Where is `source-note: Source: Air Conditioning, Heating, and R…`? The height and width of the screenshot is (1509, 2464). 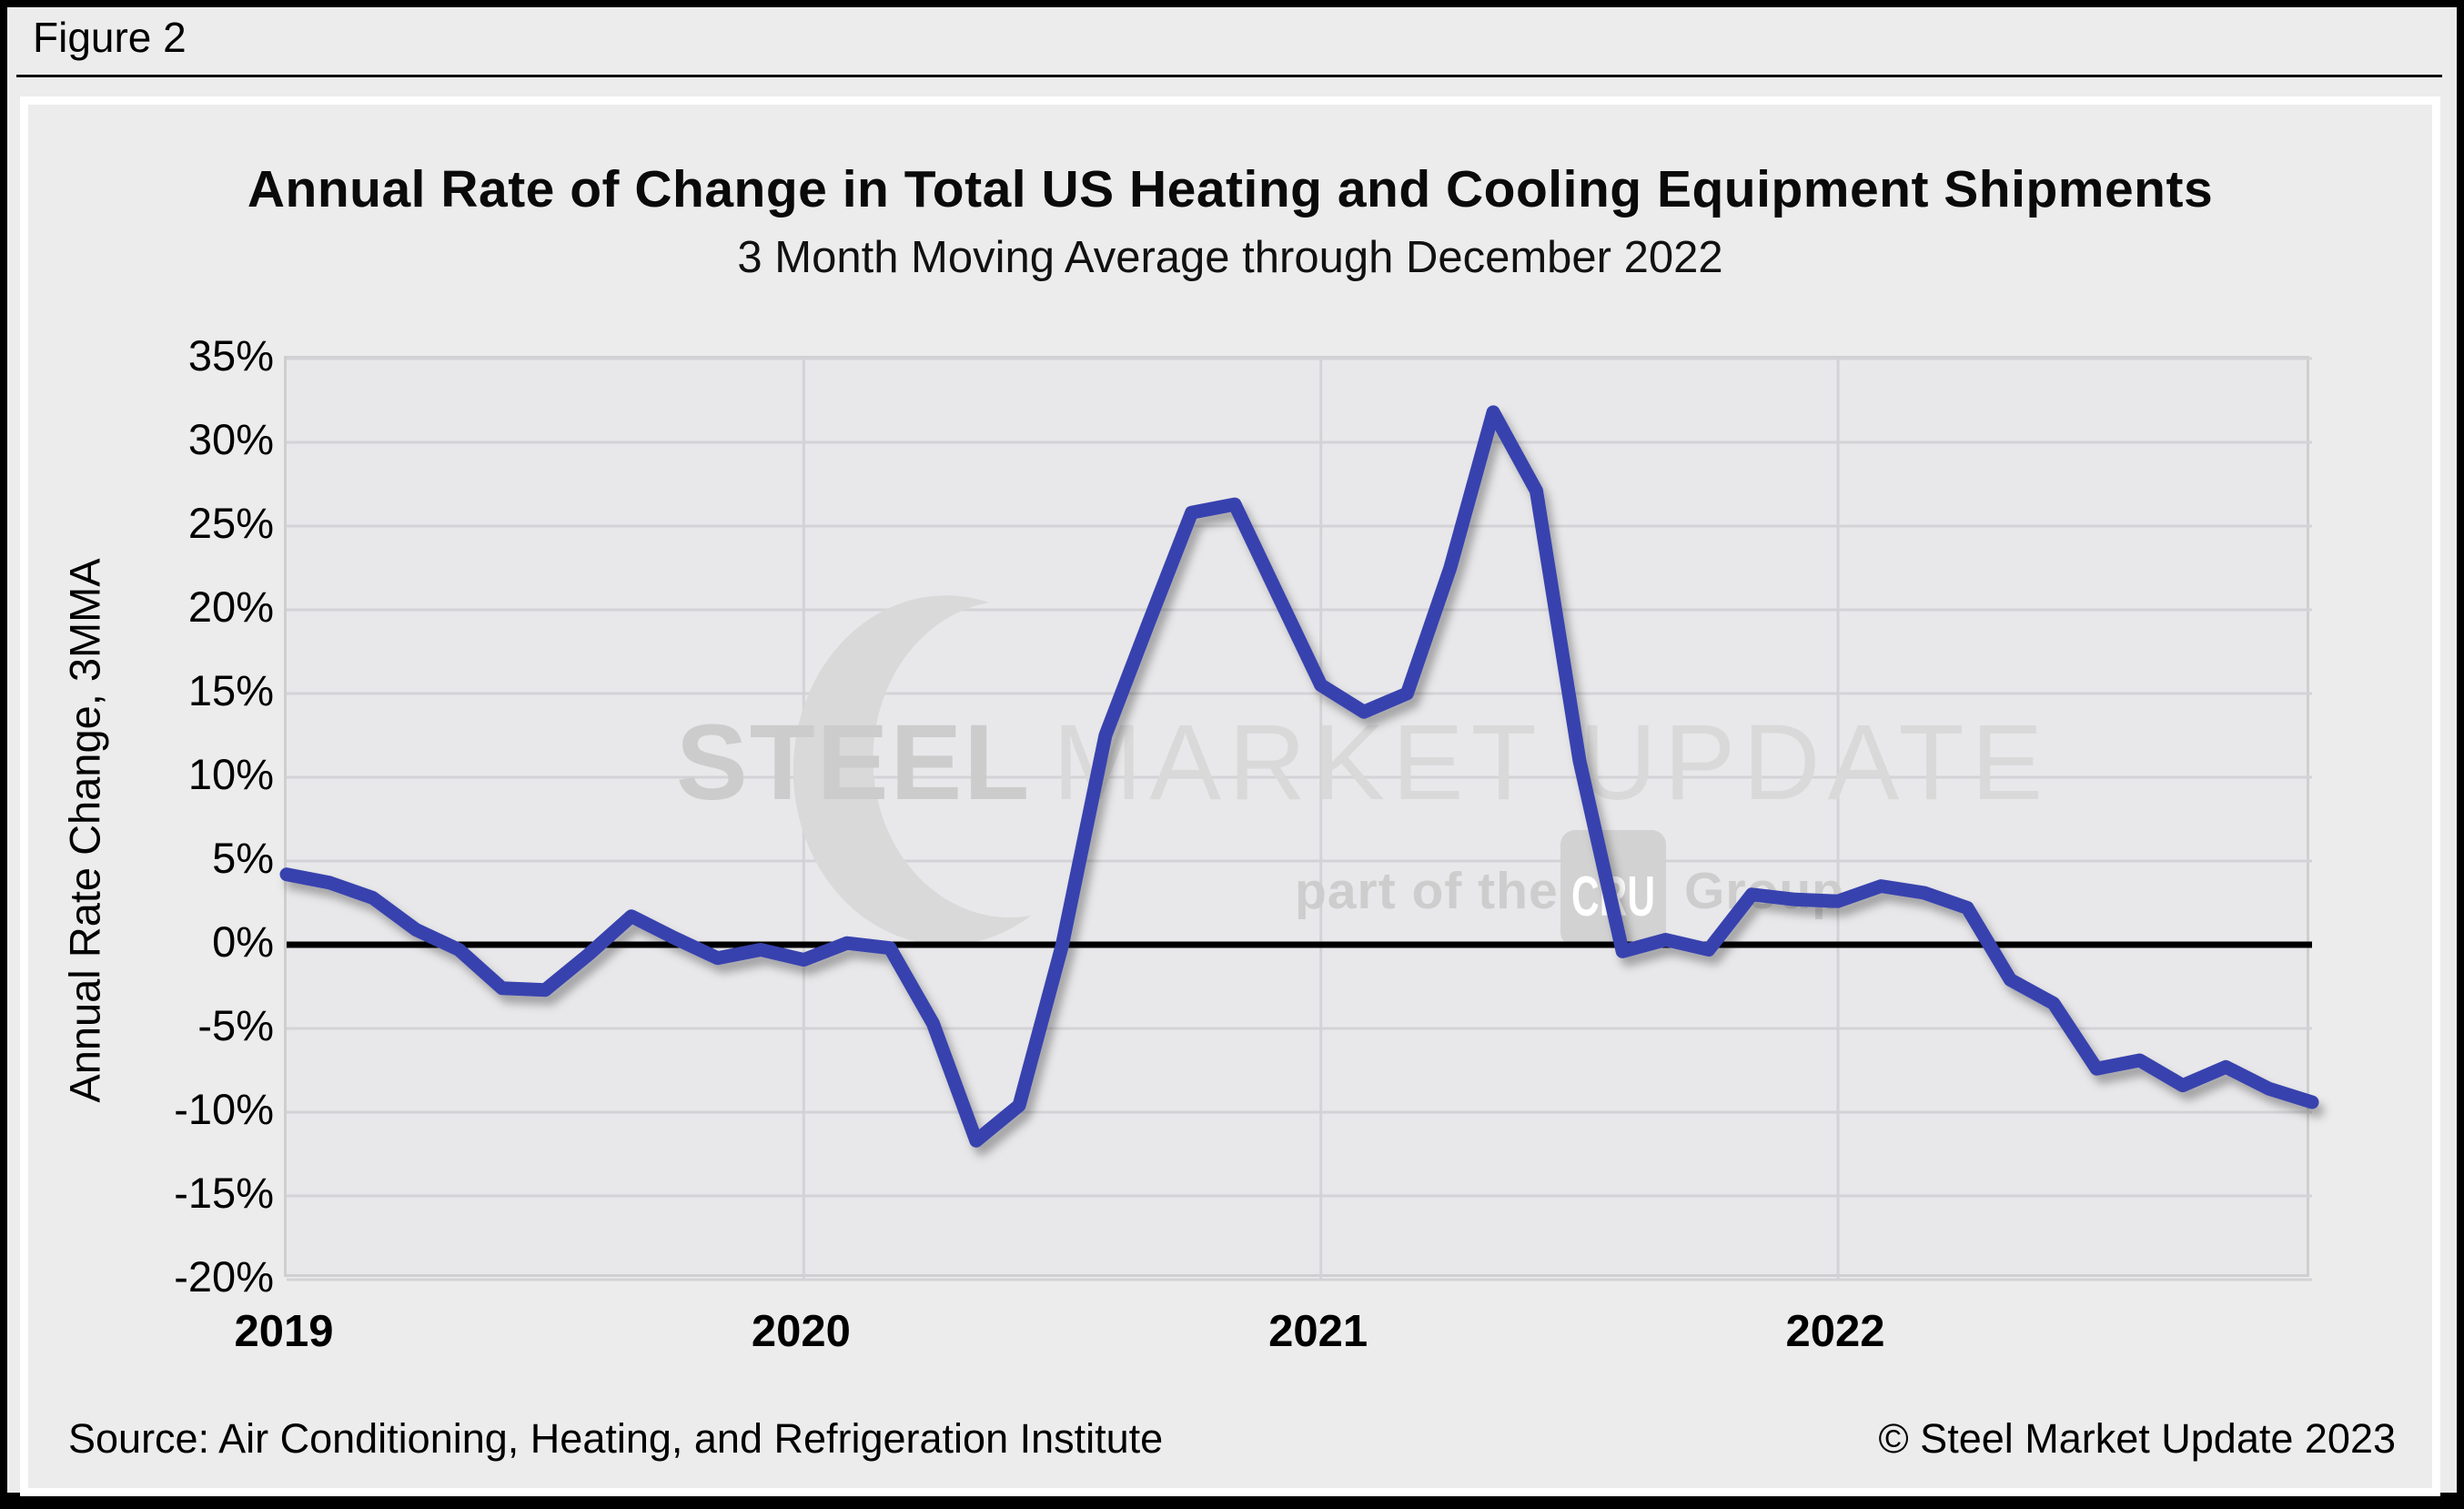
source-note: Source: Air Conditioning, Heating, and R… is located at coordinates (616, 1438).